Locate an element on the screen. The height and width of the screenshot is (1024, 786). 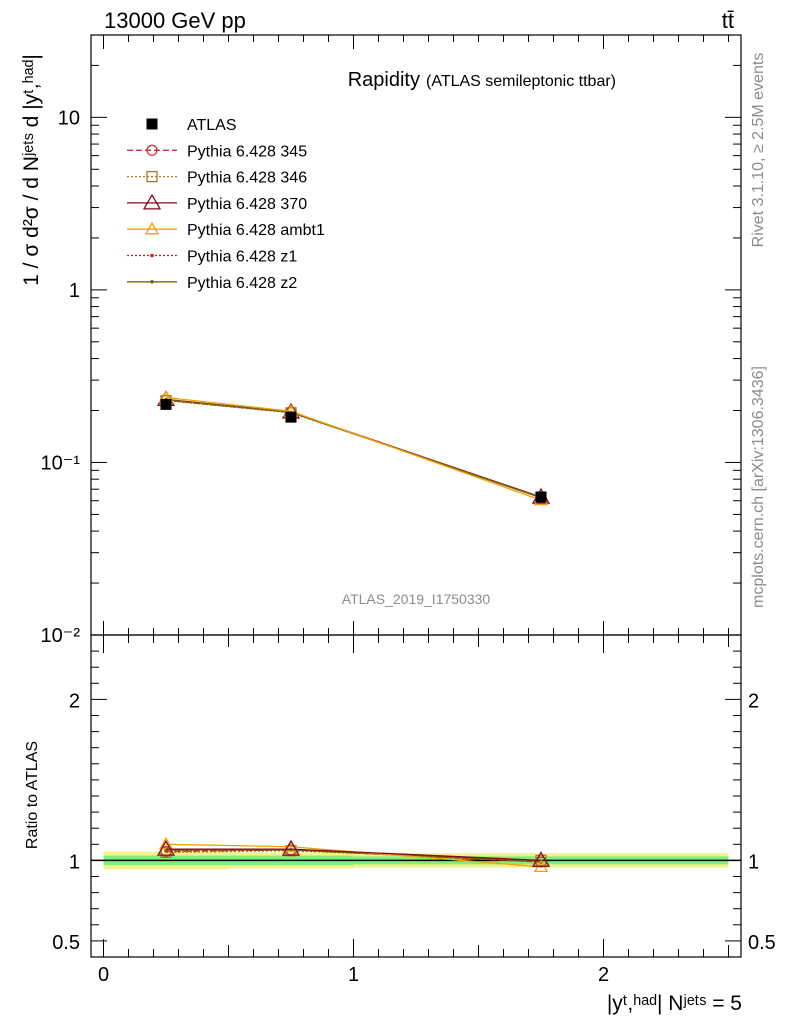
legend-label: Pythia 6.428 z1 is located at coordinates (242, 257).